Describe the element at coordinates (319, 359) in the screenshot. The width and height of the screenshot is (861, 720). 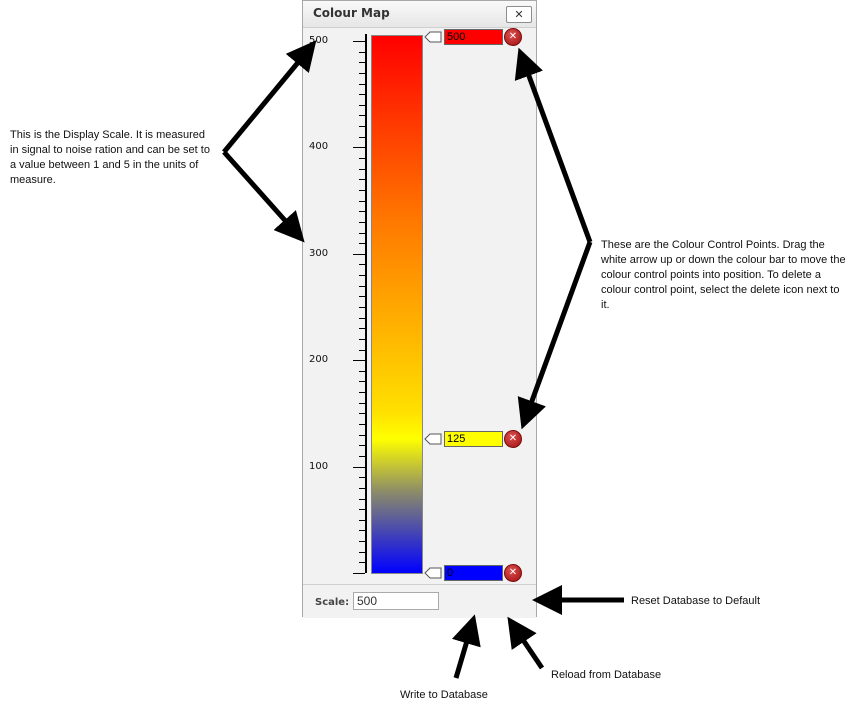
I see `tick-label: 200` at that location.